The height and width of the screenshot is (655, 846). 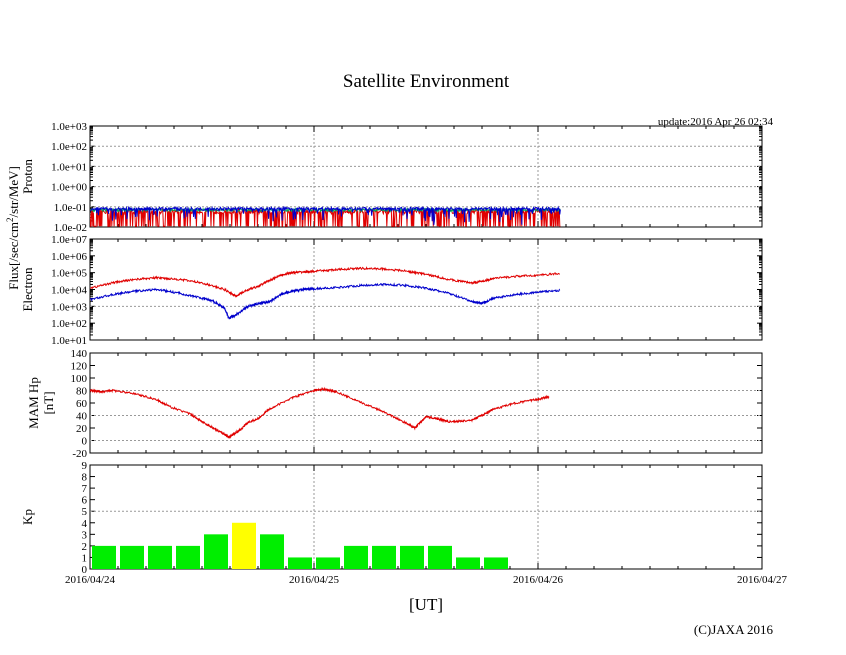 I want to click on y-tick-label: 100, so click(x=79, y=379).